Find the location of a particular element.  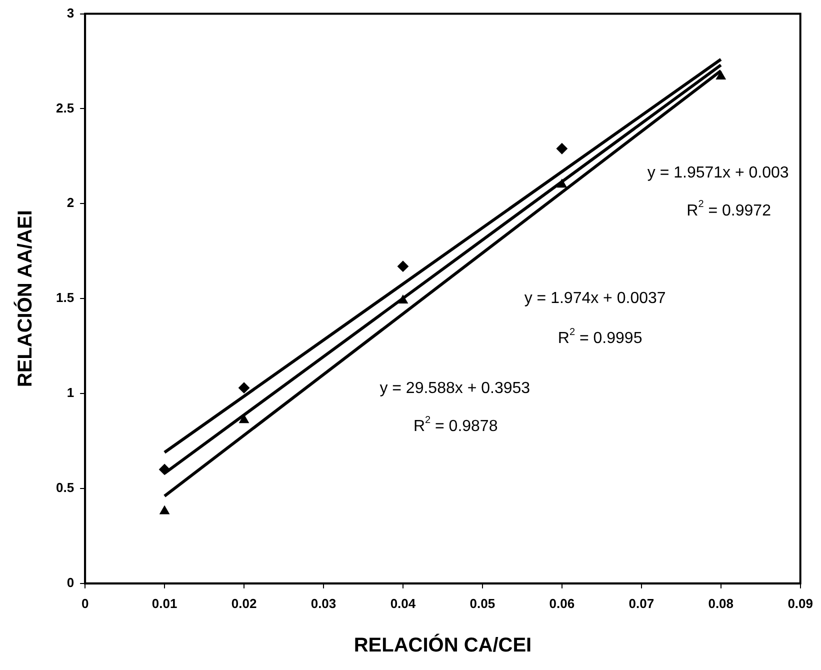

y-tick-label: 0.5 is located at coordinates (65, 488).